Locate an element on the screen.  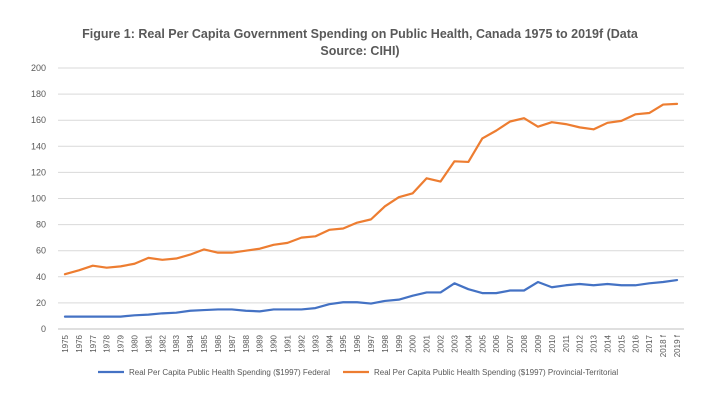
chart-title-line-2: Source: CIHI) is located at coordinates (360, 51).